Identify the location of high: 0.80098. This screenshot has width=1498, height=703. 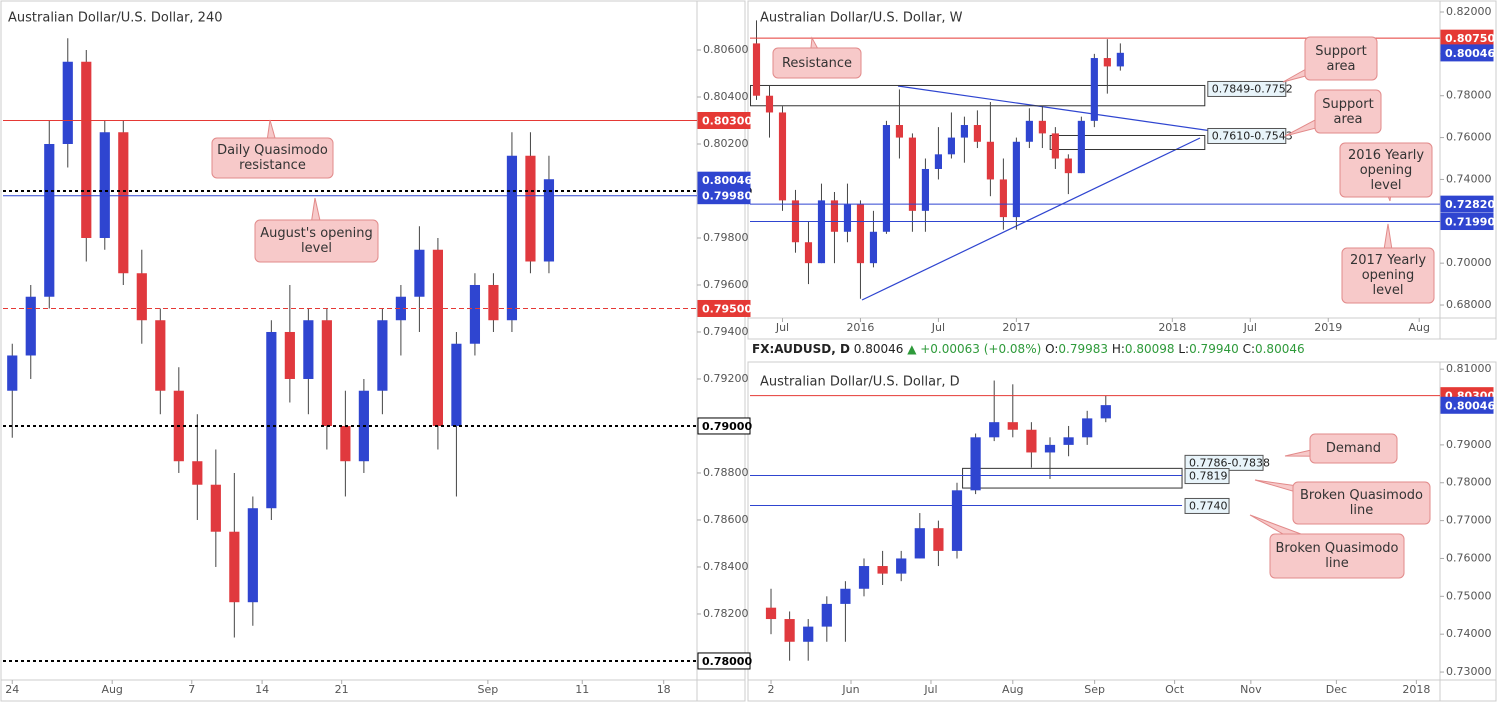
(1149, 349).